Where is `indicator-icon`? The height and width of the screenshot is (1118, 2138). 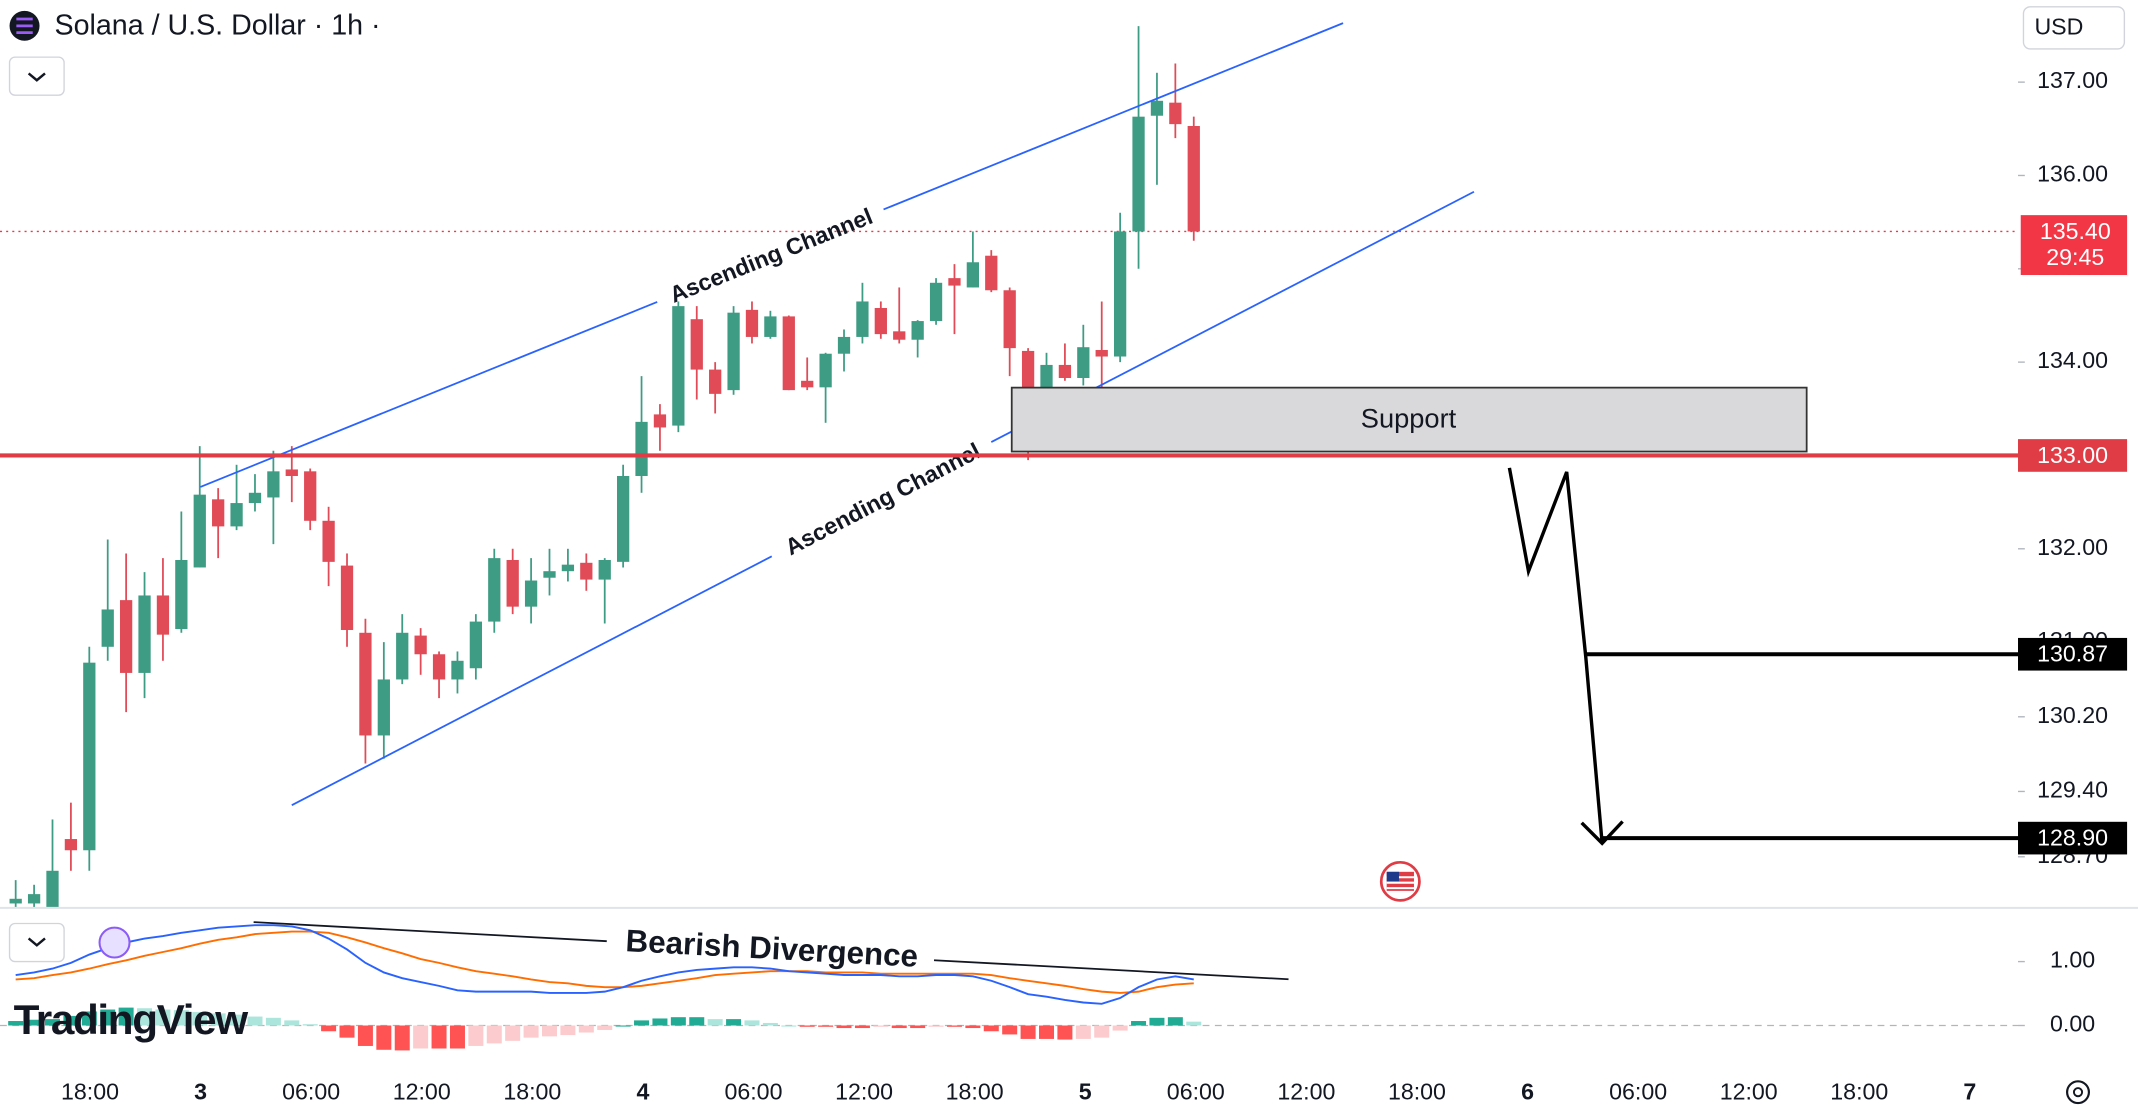
indicator-icon is located at coordinates (114, 942).